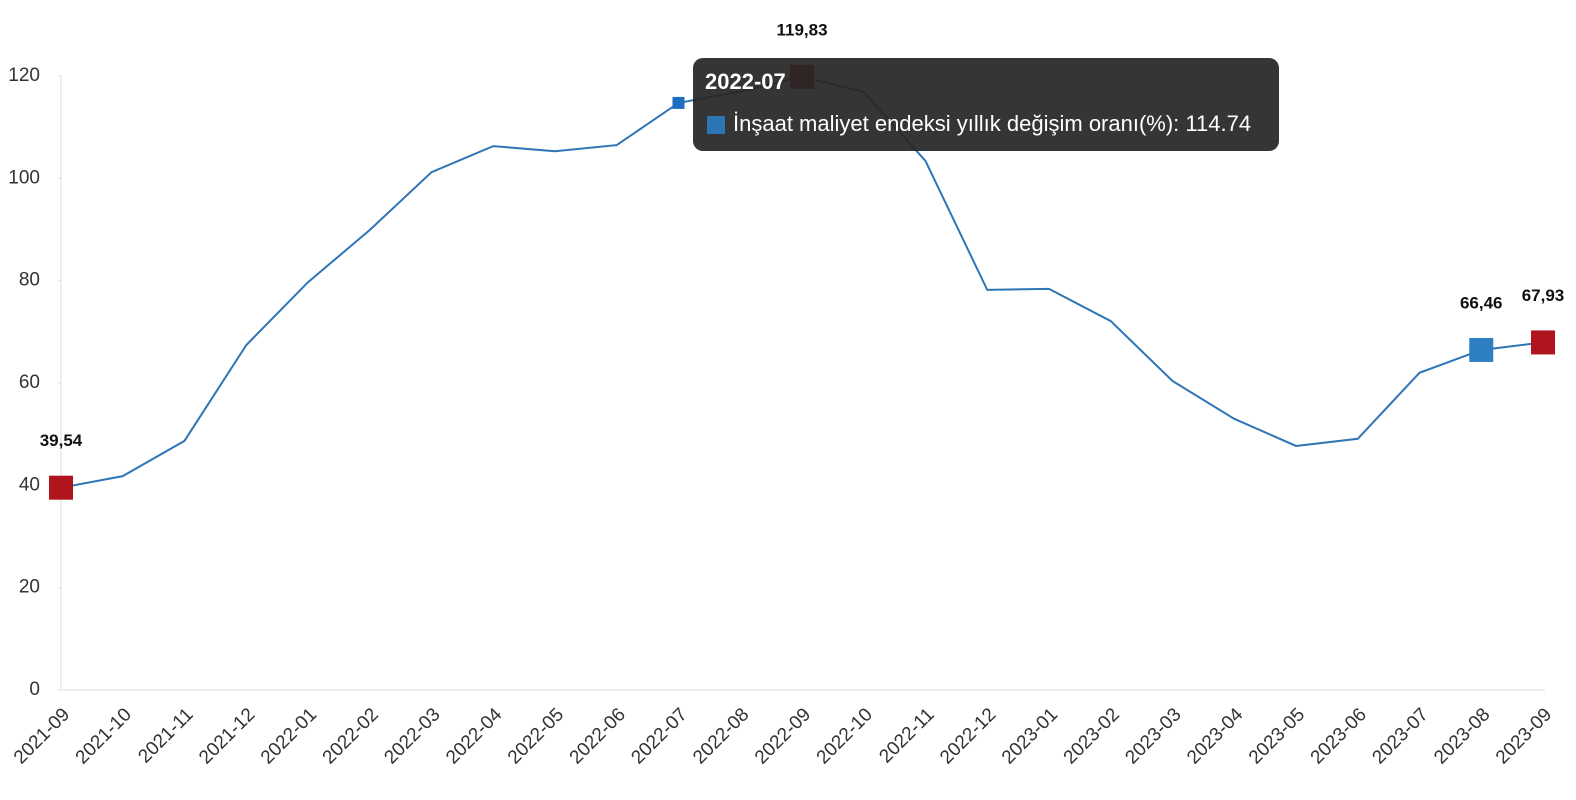 The height and width of the screenshot is (800, 1576). Describe the element at coordinates (1543, 295) in the screenshot. I see `value-label: 67,93` at that location.